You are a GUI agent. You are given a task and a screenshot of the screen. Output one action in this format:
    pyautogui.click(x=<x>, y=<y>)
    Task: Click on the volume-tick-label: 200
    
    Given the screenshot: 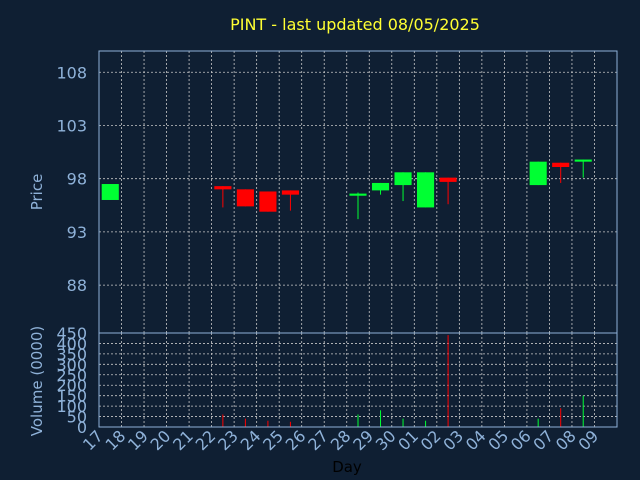 What is the action you would take?
    pyautogui.click(x=71, y=385)
    